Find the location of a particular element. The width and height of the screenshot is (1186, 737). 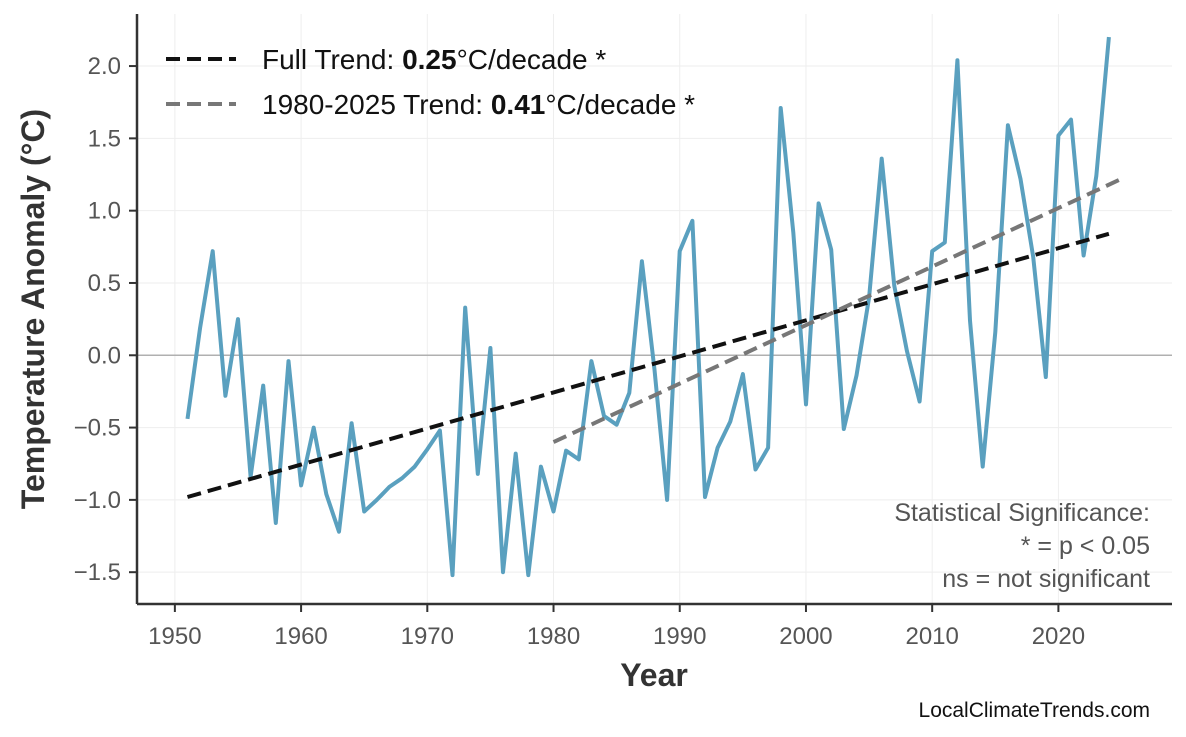

x-tick-label-1970: 1970 is located at coordinates (427, 636).